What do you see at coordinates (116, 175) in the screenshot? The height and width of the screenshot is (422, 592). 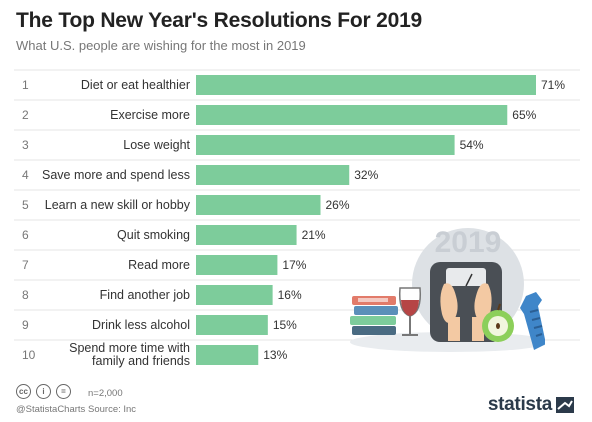 I see `category-label: Save more and spend less` at bounding box center [116, 175].